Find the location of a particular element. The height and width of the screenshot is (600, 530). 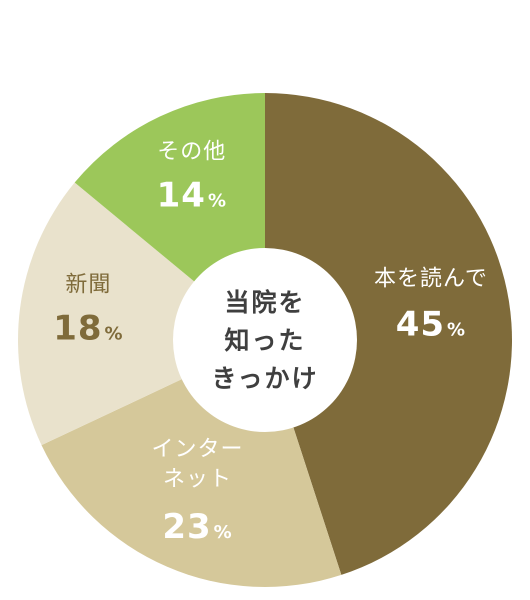

slice-value-label: 18% is located at coordinates (88, 329).